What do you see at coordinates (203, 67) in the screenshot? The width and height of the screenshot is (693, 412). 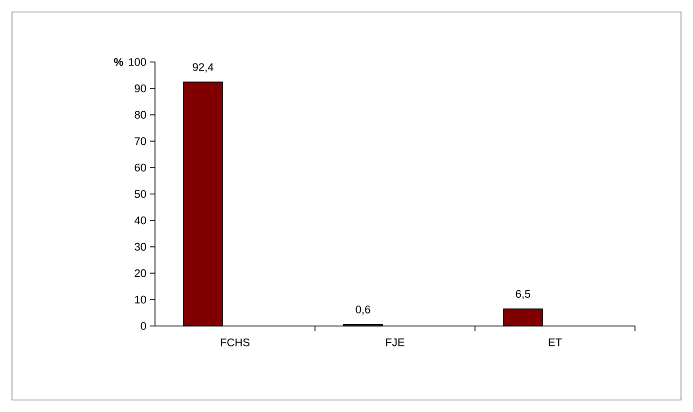 I see `data-label: 92,4` at bounding box center [203, 67].